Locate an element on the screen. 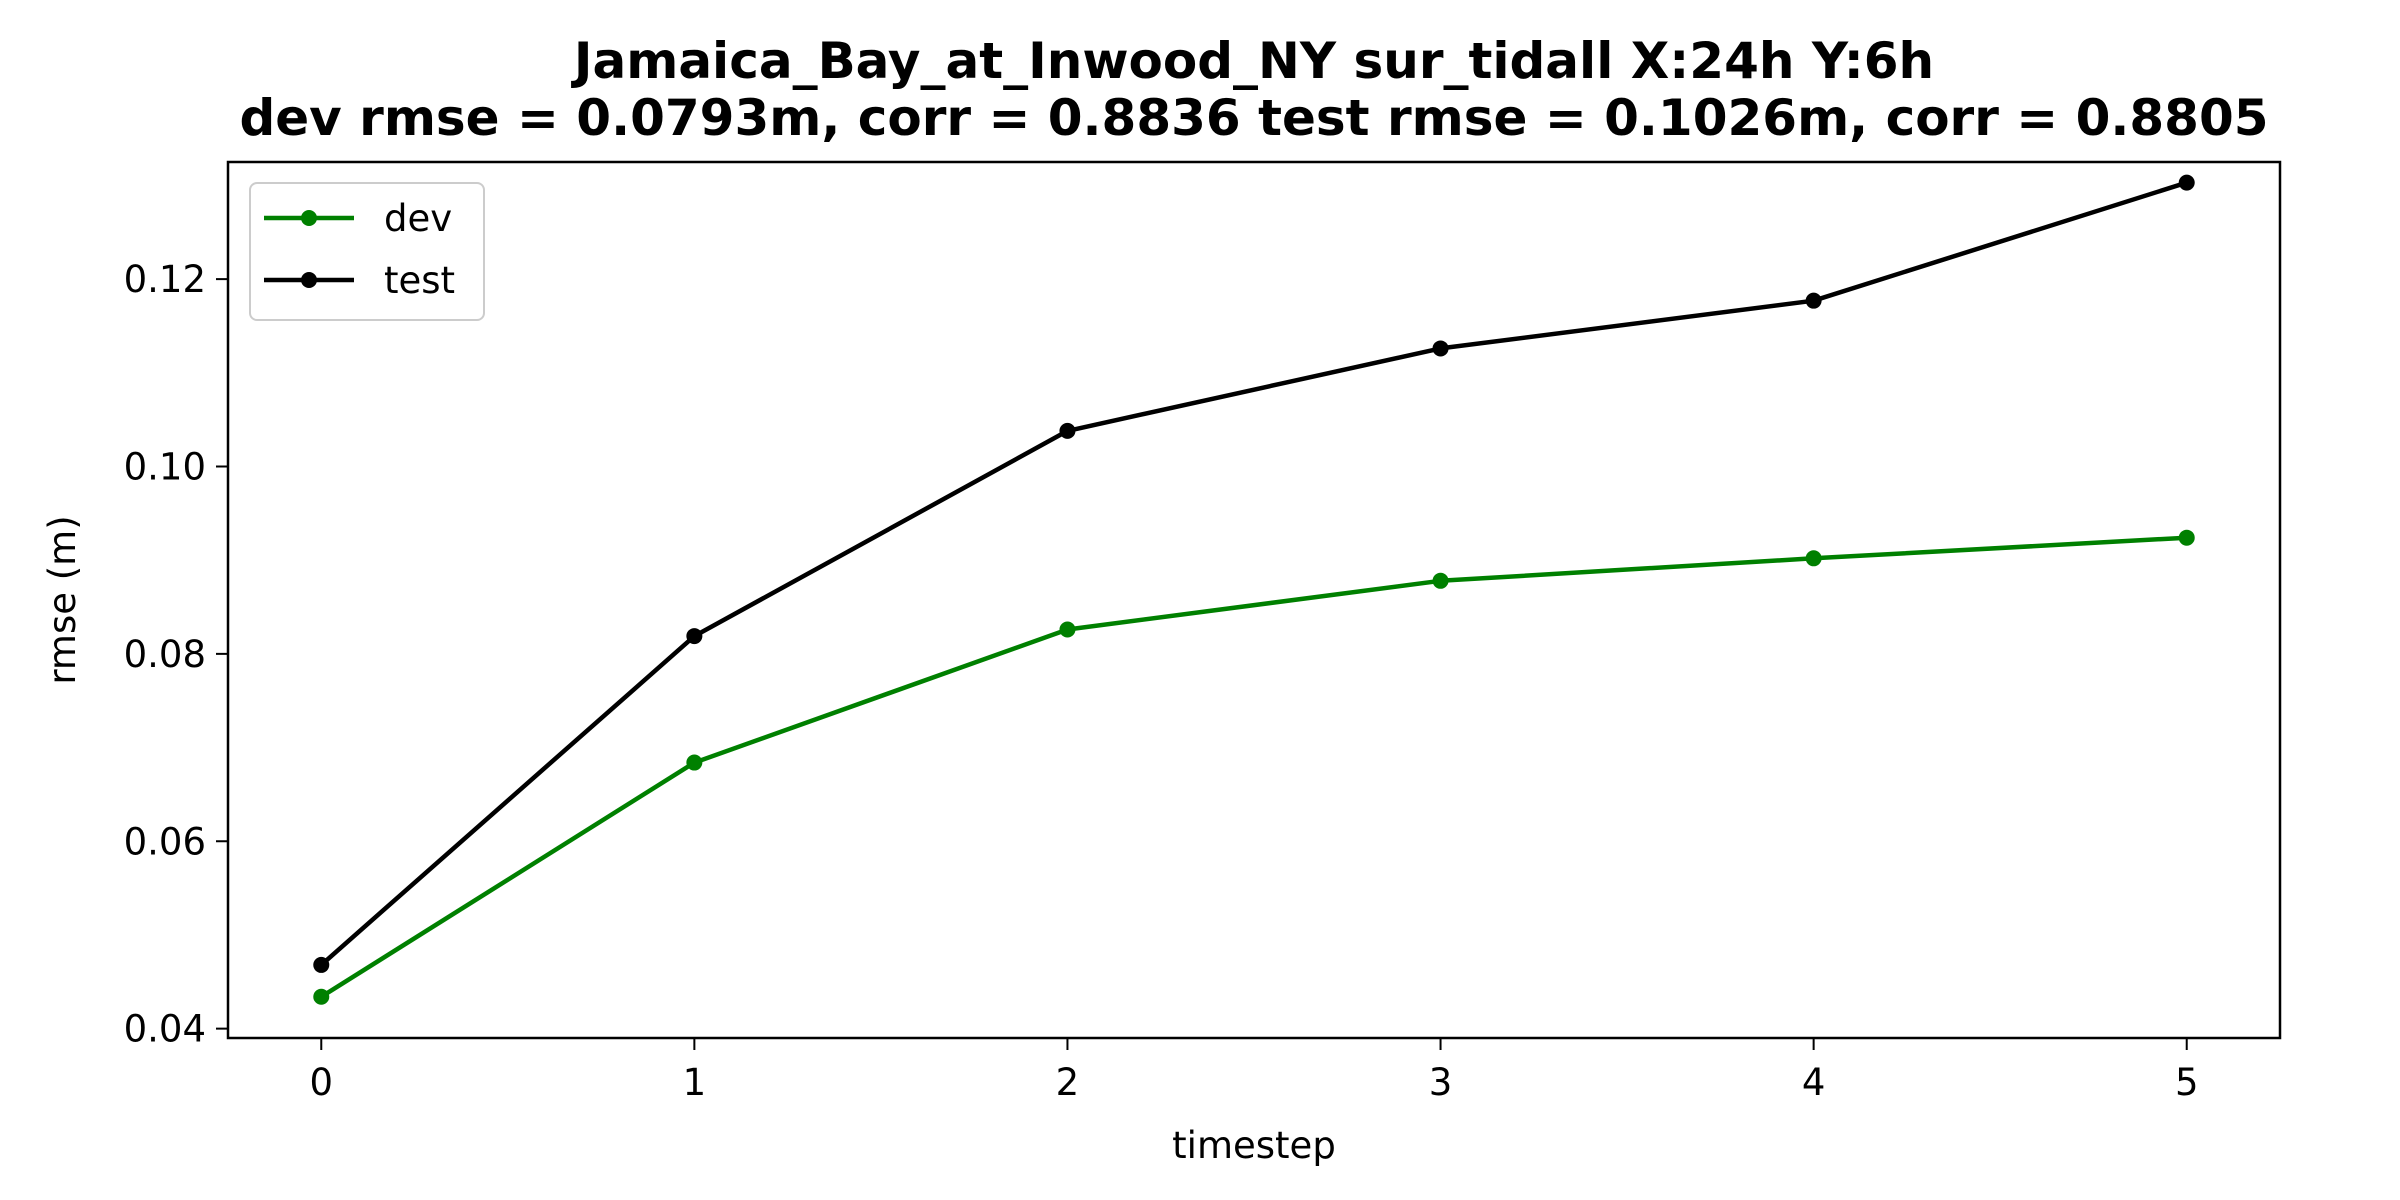 Image resolution: width=2400 pixels, height=1200 pixels. y-tick-label: 0.08 is located at coordinates (165, 654).